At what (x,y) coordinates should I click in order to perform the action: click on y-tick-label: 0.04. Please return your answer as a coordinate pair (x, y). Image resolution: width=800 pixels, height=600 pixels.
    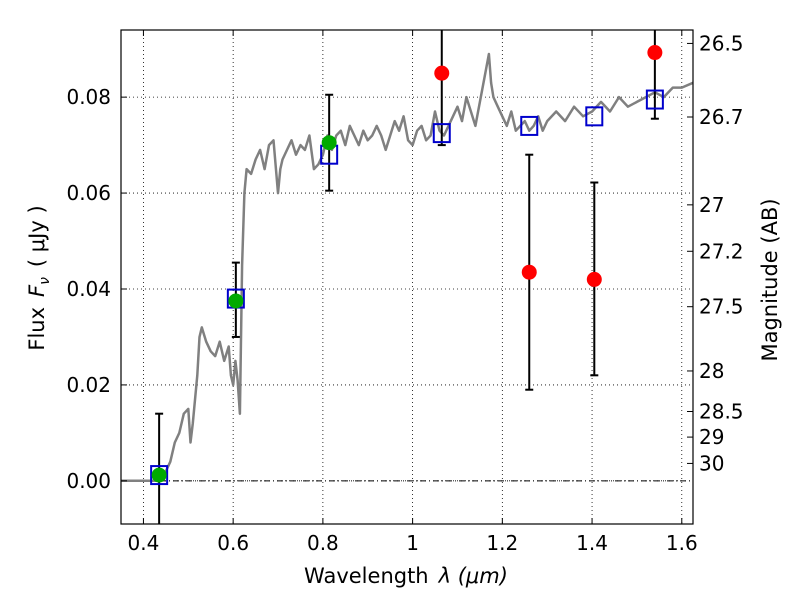
    Looking at the image, I should click on (88, 289).